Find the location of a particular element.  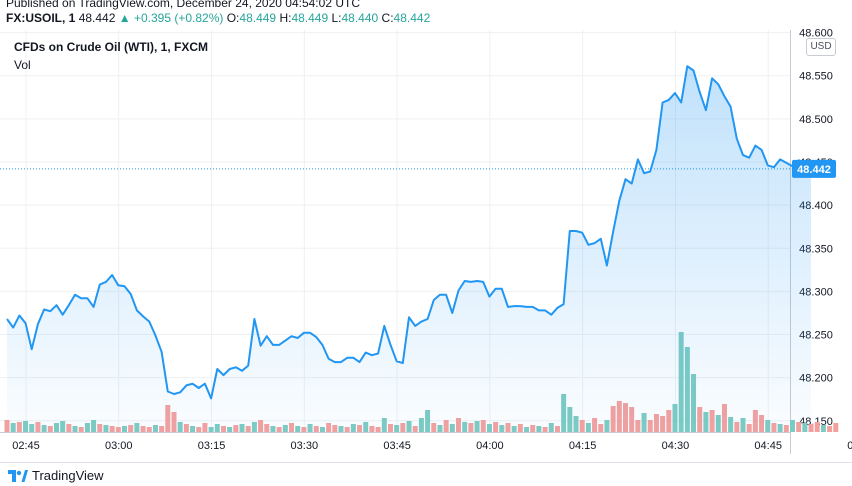

footer-brand: TradingView is located at coordinates (68, 475).